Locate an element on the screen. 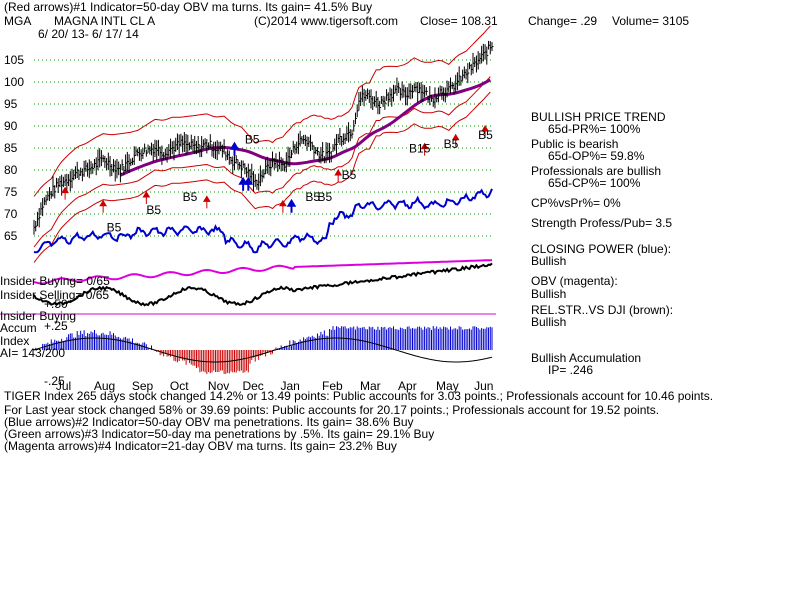 The width and height of the screenshot is (800, 600). price-tick-label: 65 is located at coordinates (11, 236).